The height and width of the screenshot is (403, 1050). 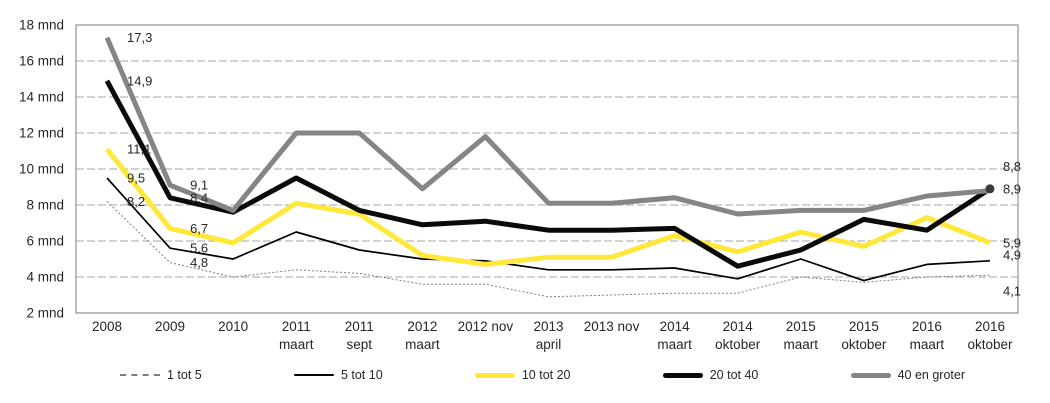 I want to click on data-label: 5,9, so click(x=1012, y=242).